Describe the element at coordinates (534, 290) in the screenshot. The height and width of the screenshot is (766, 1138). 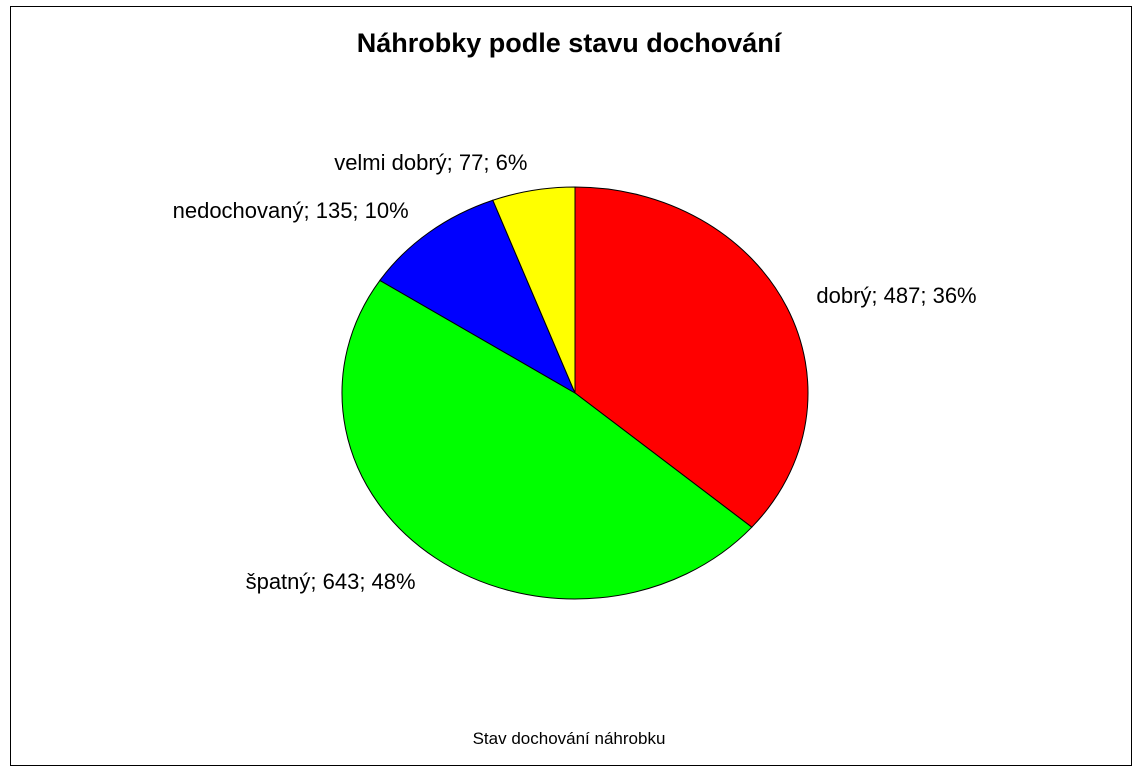
I see `pie-slice-velmi-dobrý` at that location.